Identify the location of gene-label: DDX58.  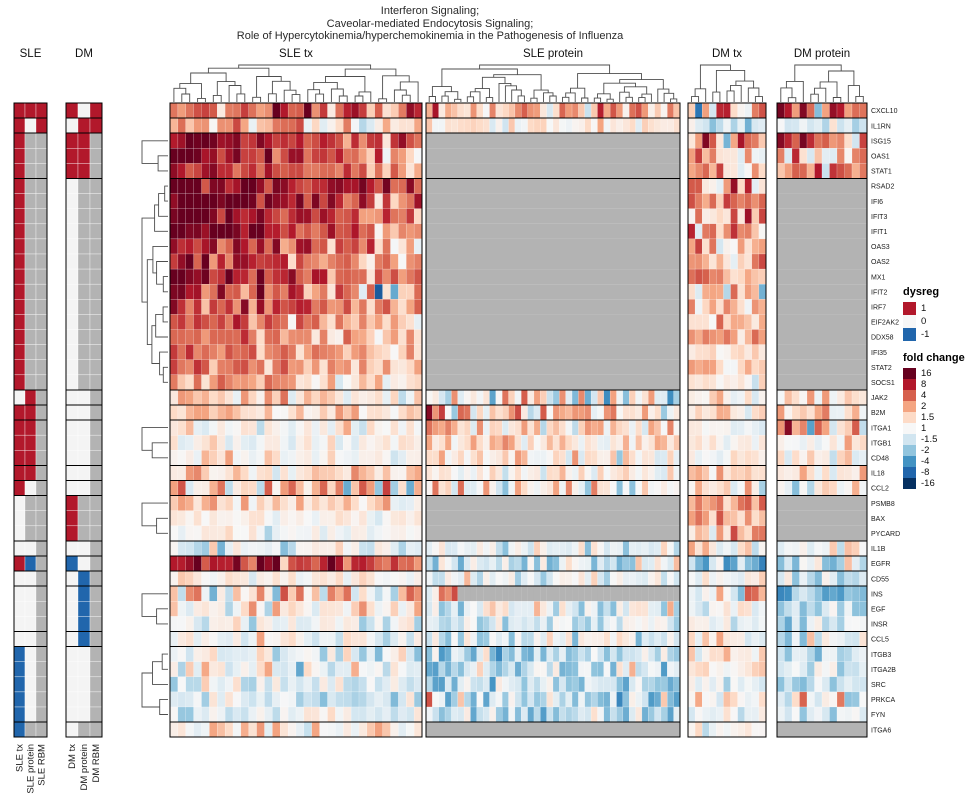
(882, 338).